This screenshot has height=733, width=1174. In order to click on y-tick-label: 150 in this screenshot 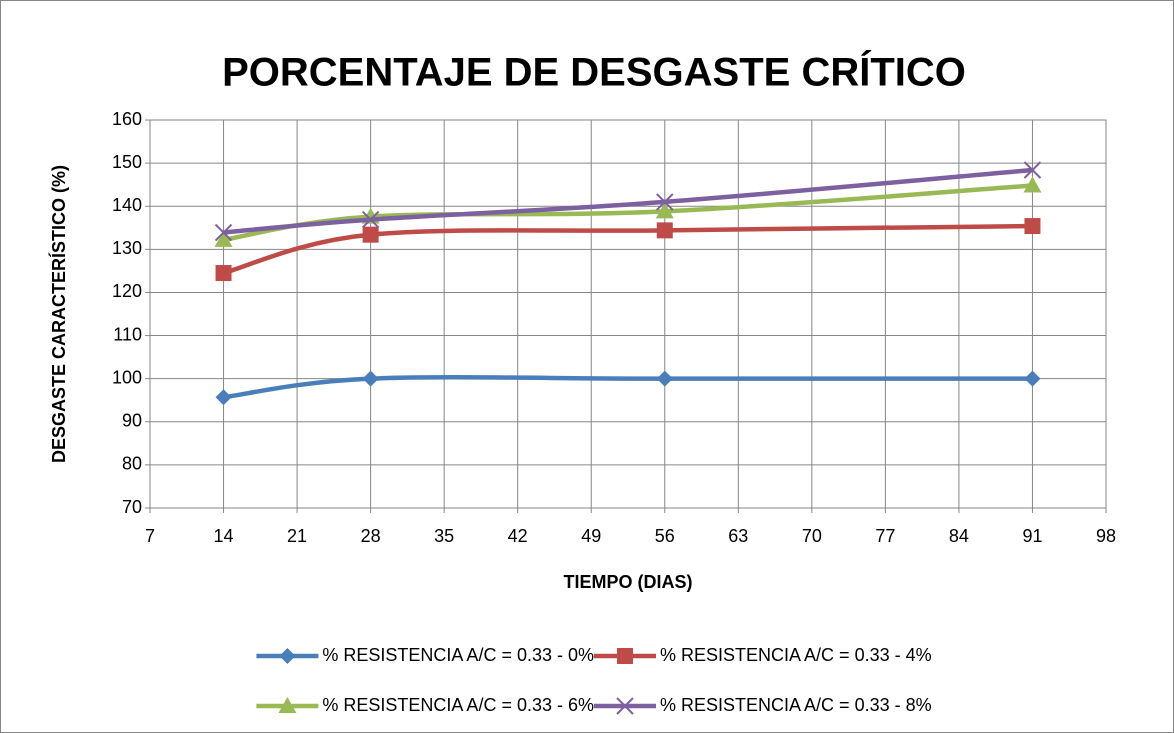, I will do `click(127, 162)`.